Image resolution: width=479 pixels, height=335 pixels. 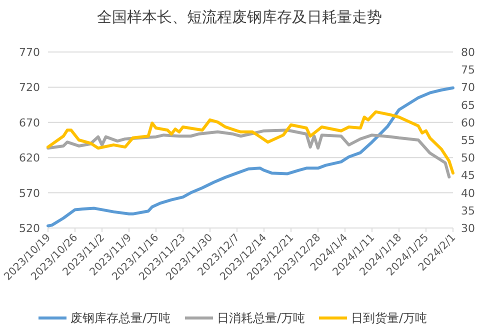 I want to click on y-tick-label: 670, so click(x=29, y=123).